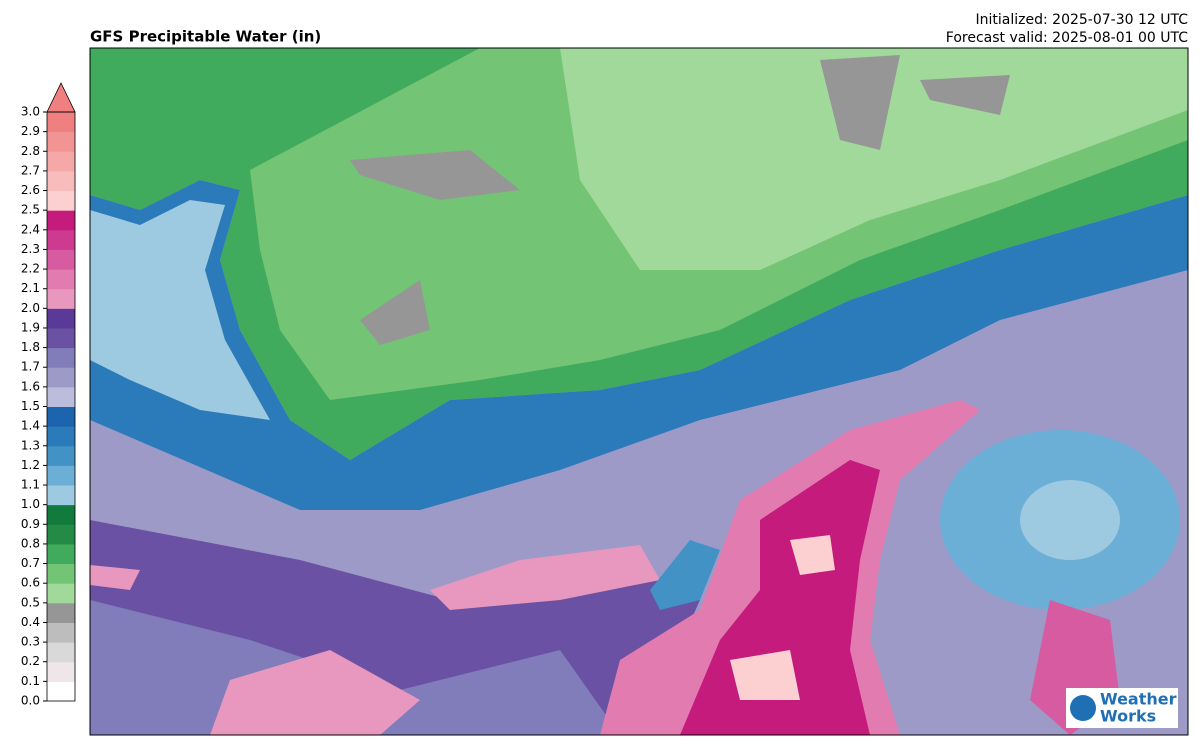  What do you see at coordinates (30, 524) in the screenshot?
I see `colorbar-label: 0.9` at bounding box center [30, 524].